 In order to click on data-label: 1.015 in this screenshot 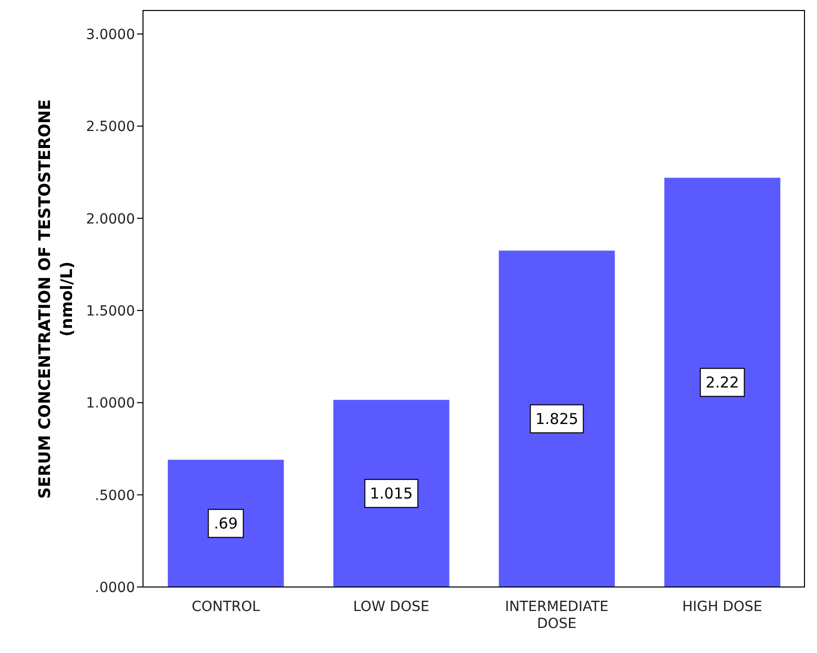, I will do `click(391, 493)`.